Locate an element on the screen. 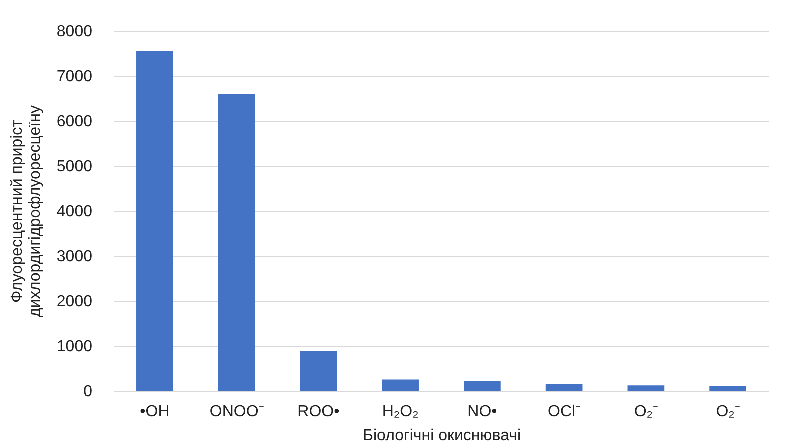 This screenshot has width=799, height=446. x-tick-label: OCl⁻ is located at coordinates (564, 412).